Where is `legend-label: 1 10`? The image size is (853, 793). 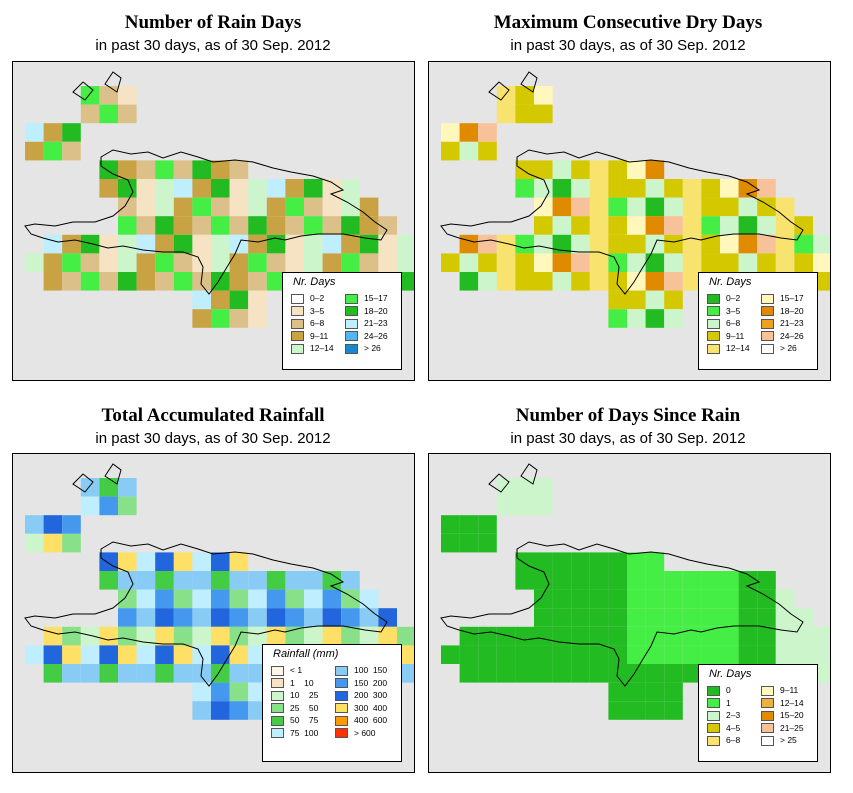
legend-label: 1 10 is located at coordinates (302, 682).